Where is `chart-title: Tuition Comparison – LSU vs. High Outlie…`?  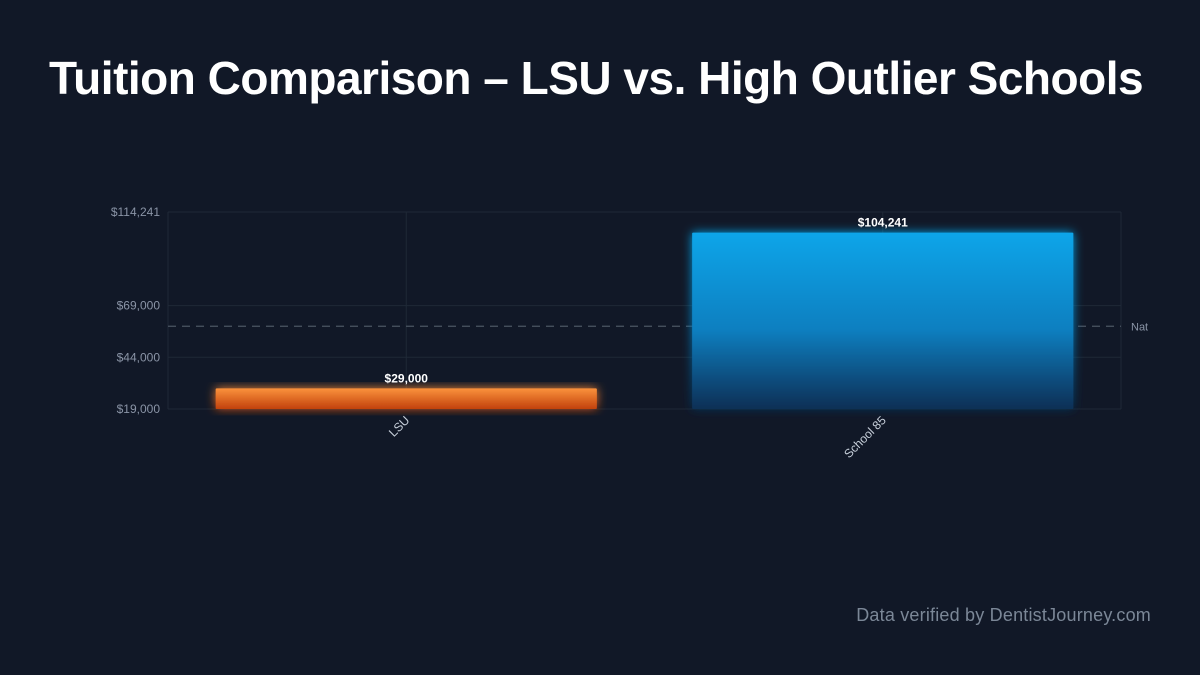
chart-title: Tuition Comparison – LSU vs. High Outlie… is located at coordinates (596, 78).